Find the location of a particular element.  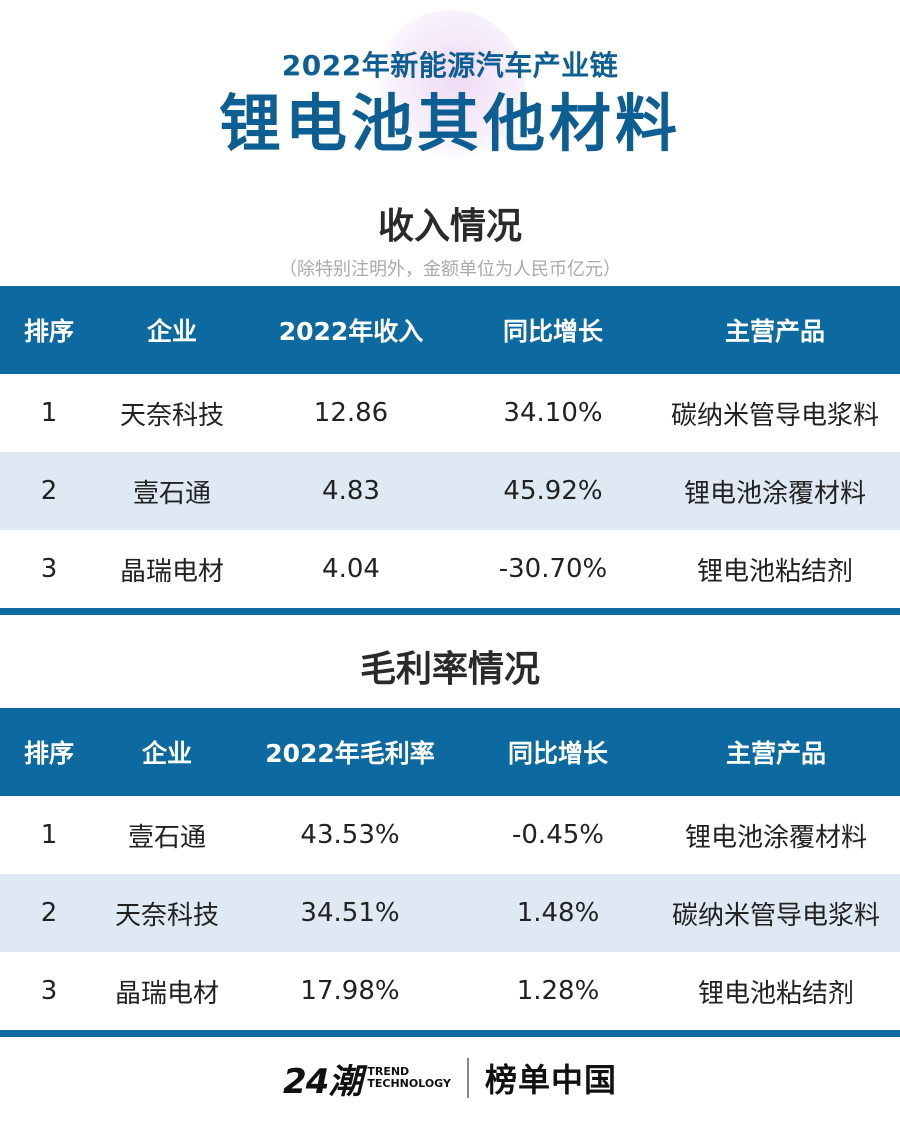

trend-logo-line1: TREND is located at coordinates (388, 1071).